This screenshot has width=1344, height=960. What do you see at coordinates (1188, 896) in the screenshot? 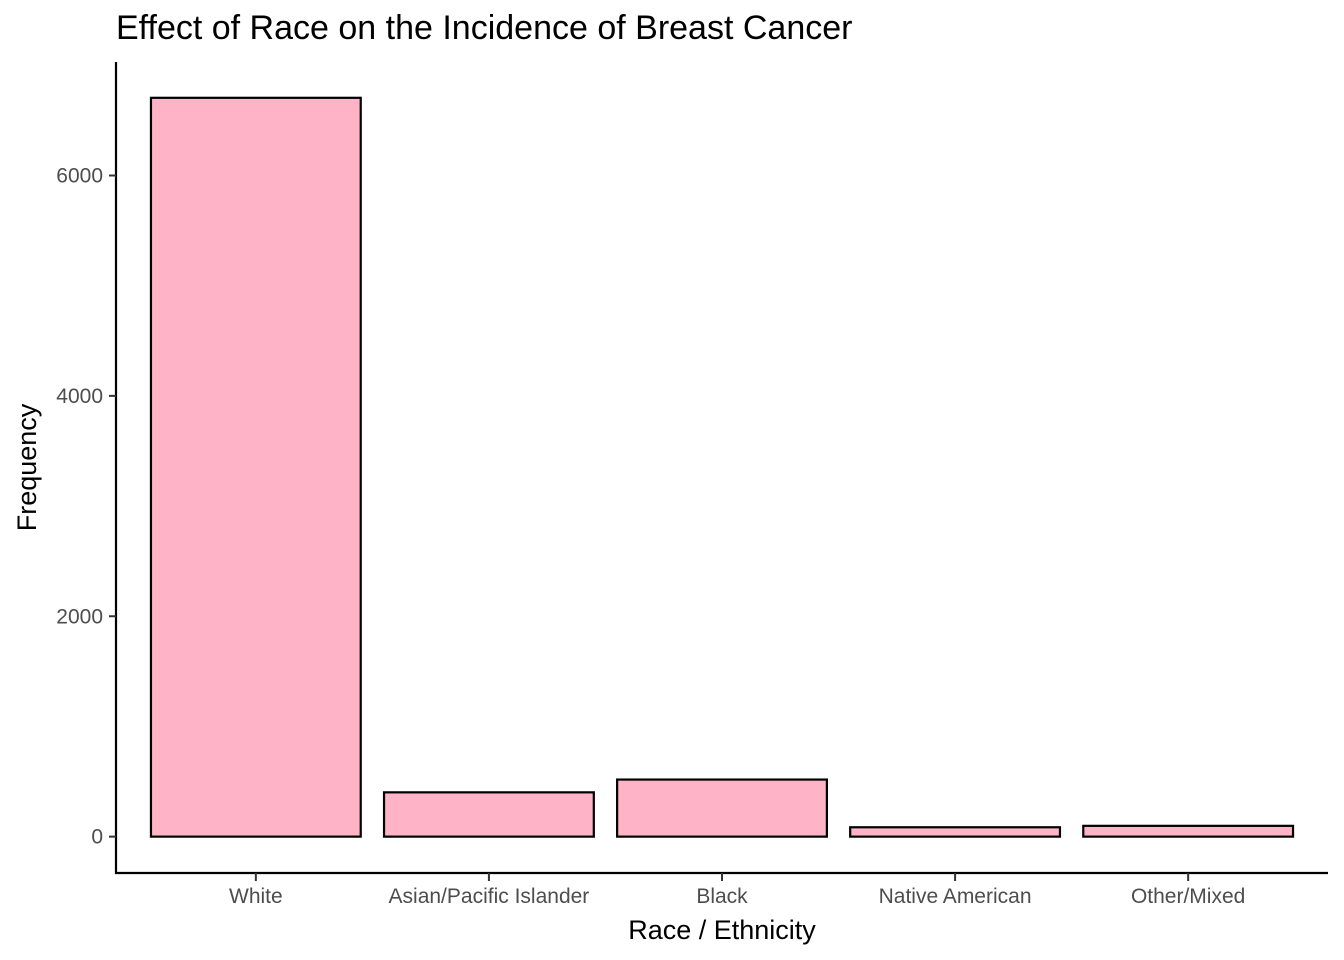
I see `x-tick-label: Other/Mixed` at bounding box center [1188, 896].